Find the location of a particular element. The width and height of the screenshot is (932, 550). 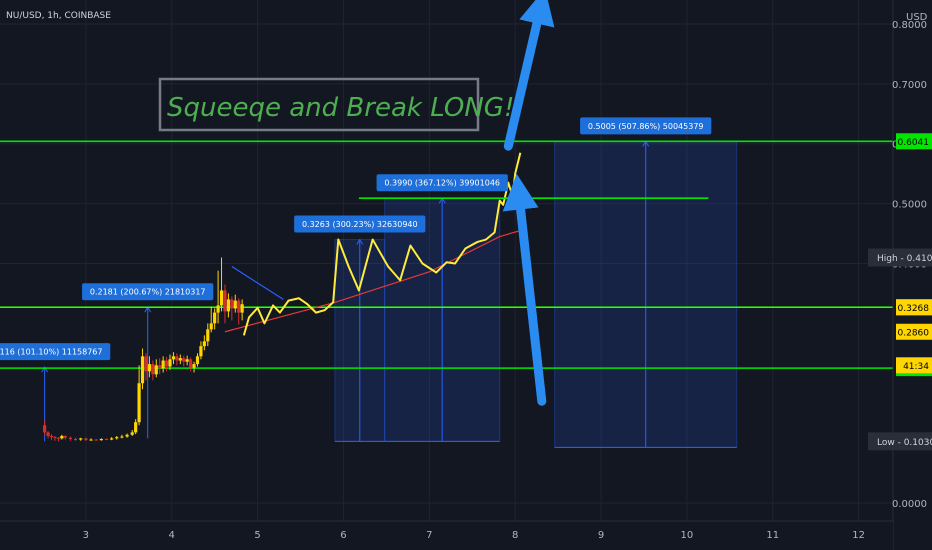

high-tag-bg is located at coordinates (900, 257).